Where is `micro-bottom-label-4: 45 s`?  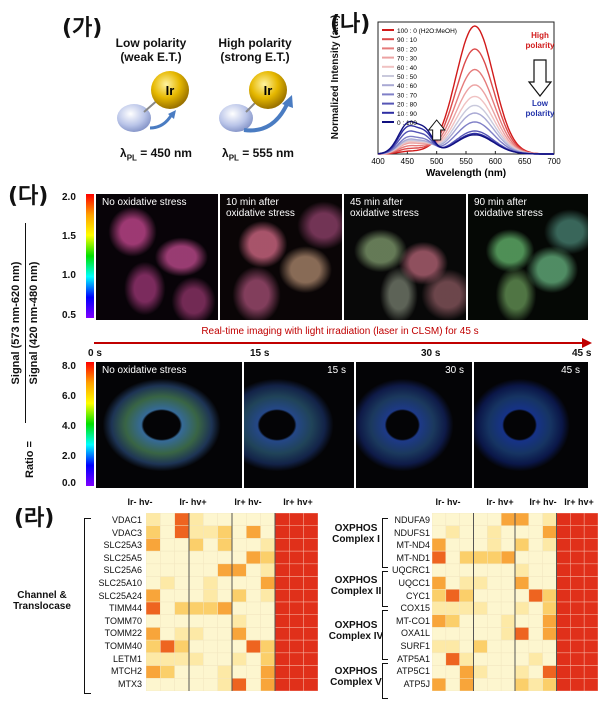 micro-bottom-label-4: 45 s is located at coordinates (570, 370).